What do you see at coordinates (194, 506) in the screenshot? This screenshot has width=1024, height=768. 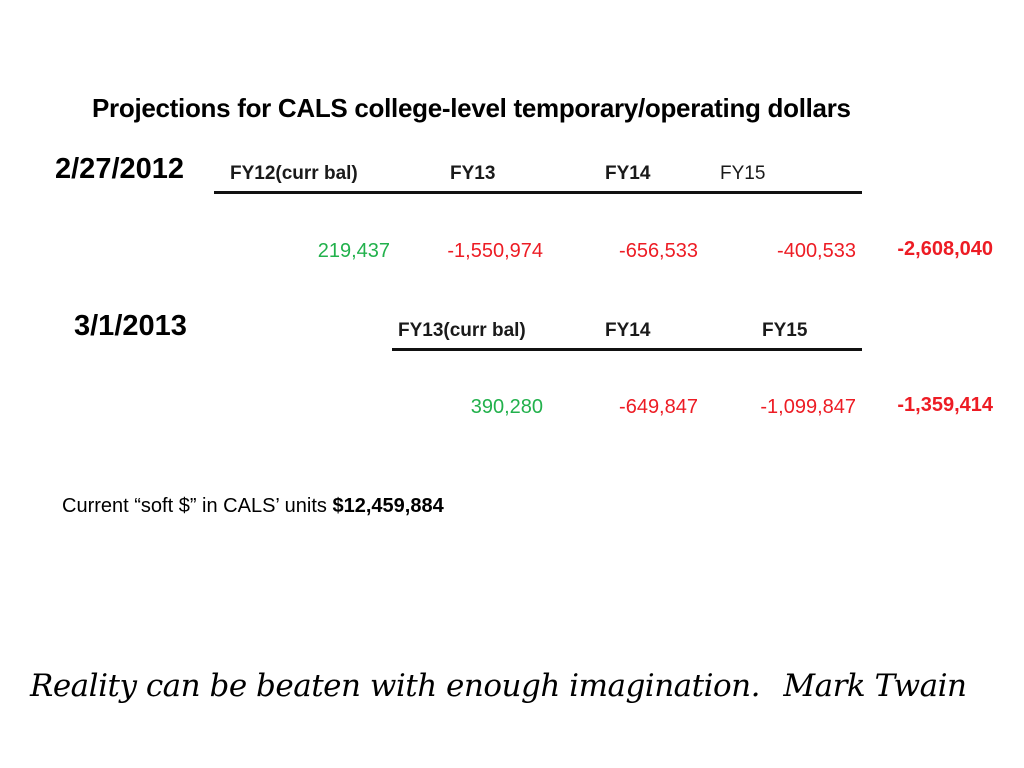 I see `soft-dollars-label: Current “soft $” in CALS’ units` at bounding box center [194, 506].